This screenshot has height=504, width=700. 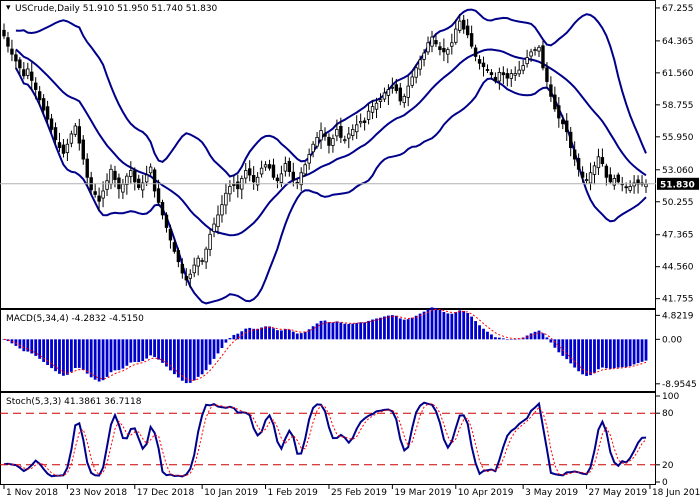 I want to click on price-ytick-label: 44.560, so click(x=678, y=268).